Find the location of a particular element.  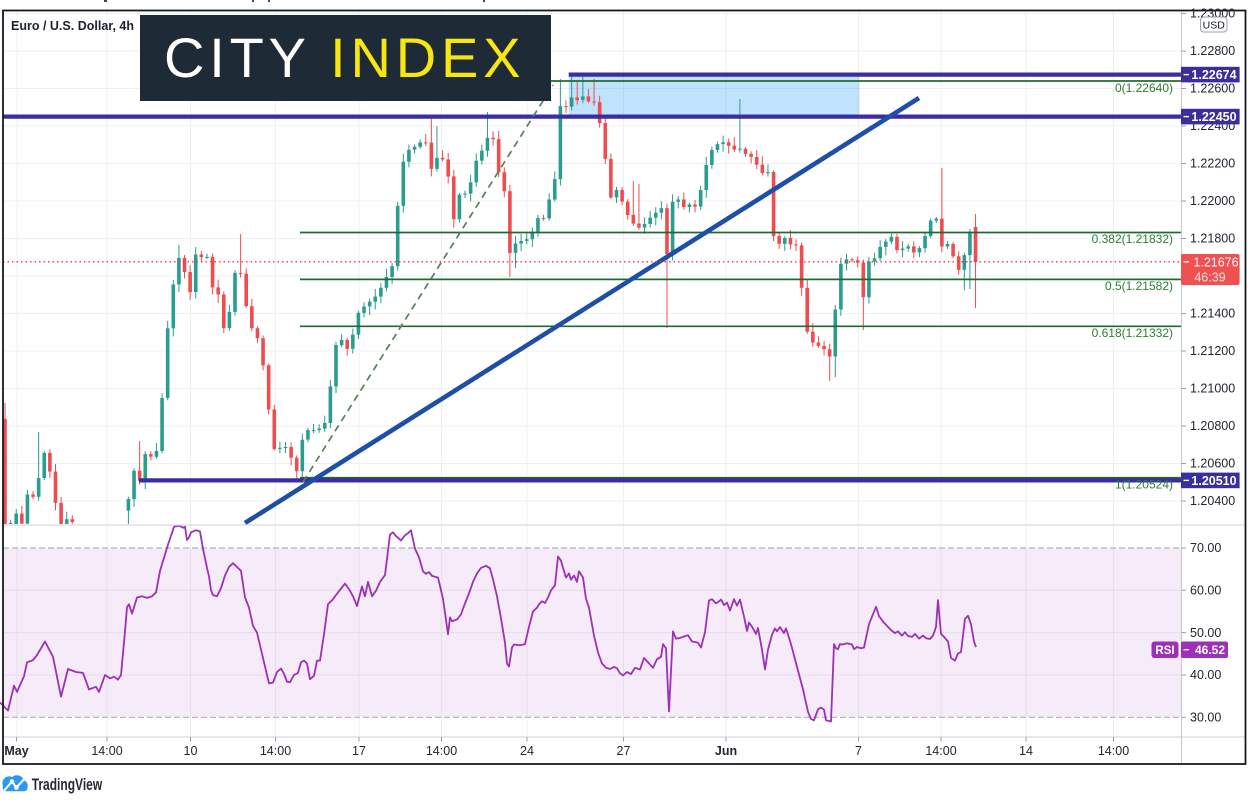

svg-text: 46:39 is located at coordinates (1209, 278).